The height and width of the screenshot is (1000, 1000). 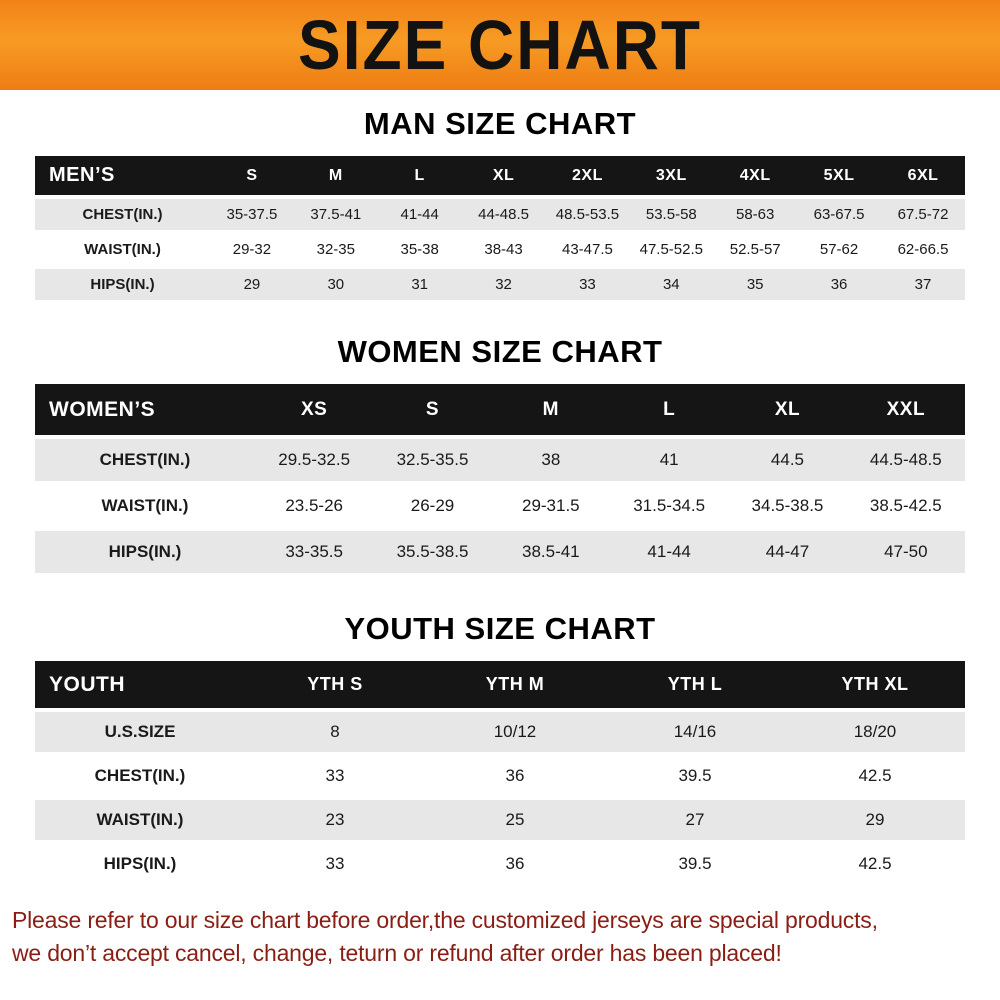 I want to click on size-value: 47-50, so click(x=905, y=552).